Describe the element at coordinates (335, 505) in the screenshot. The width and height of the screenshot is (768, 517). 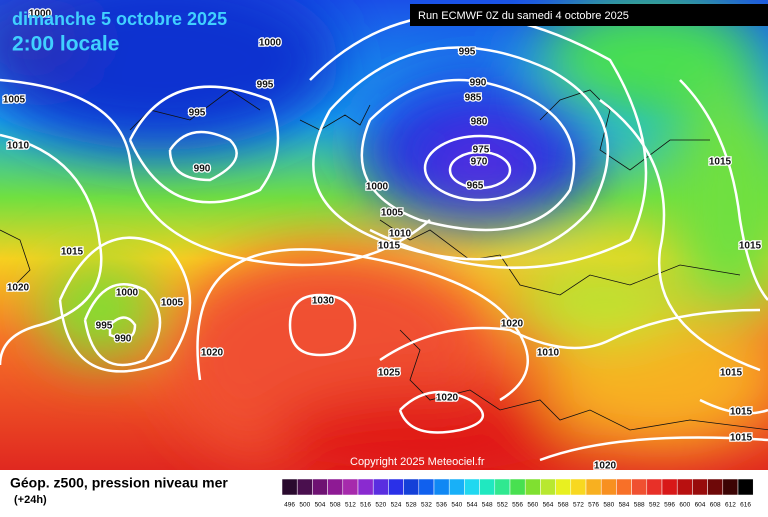
I see `scale-label: 508` at that location.